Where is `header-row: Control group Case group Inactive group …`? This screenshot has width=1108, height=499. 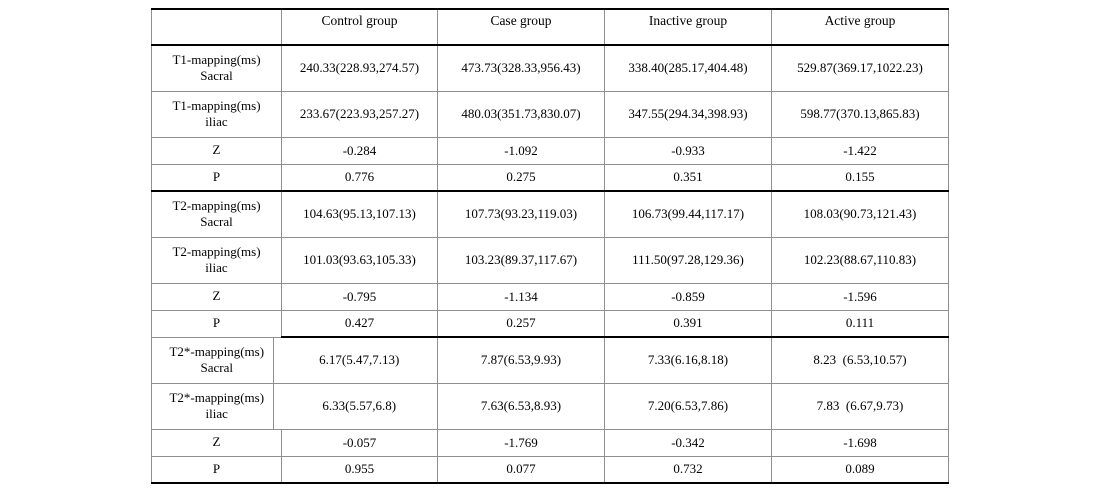 header-row: Control group Case group Inactive group … is located at coordinates (550, 27).